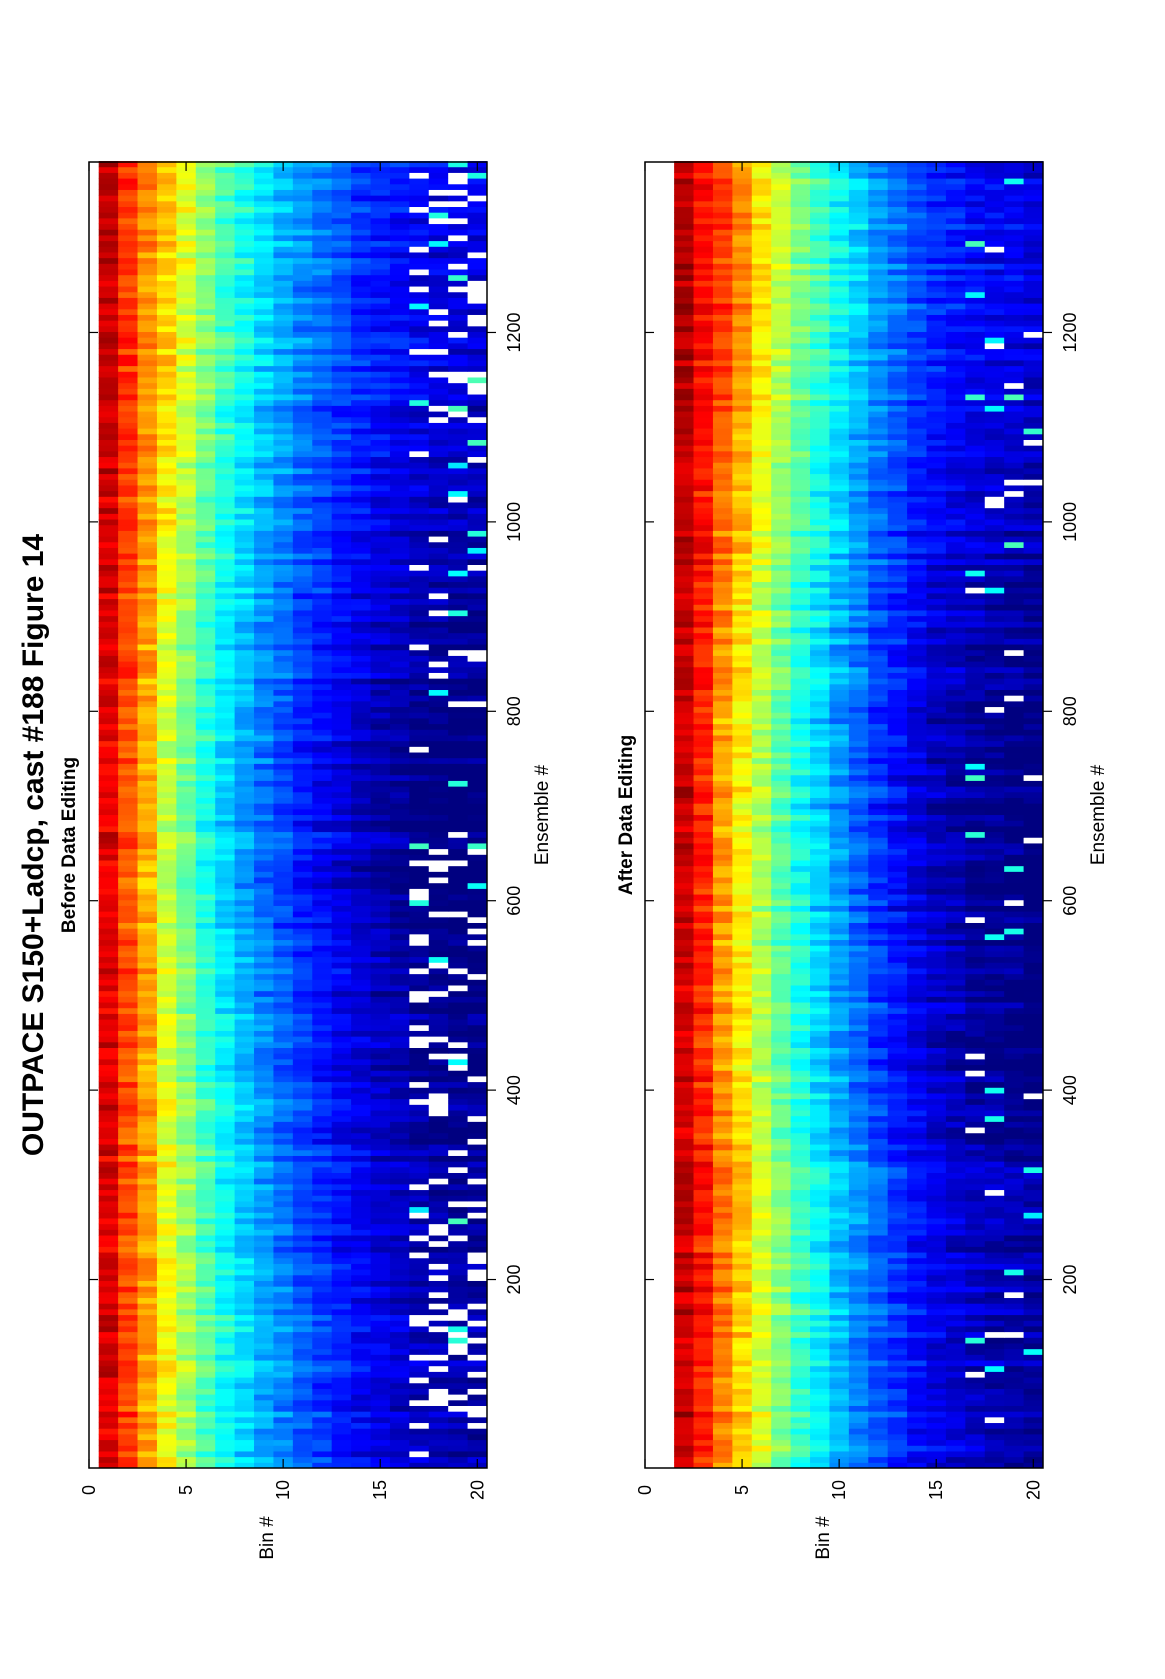 The image size is (1165, 1679). Describe the element at coordinates (514, 901) in the screenshot. I see `x-tick-label: 600` at that location.